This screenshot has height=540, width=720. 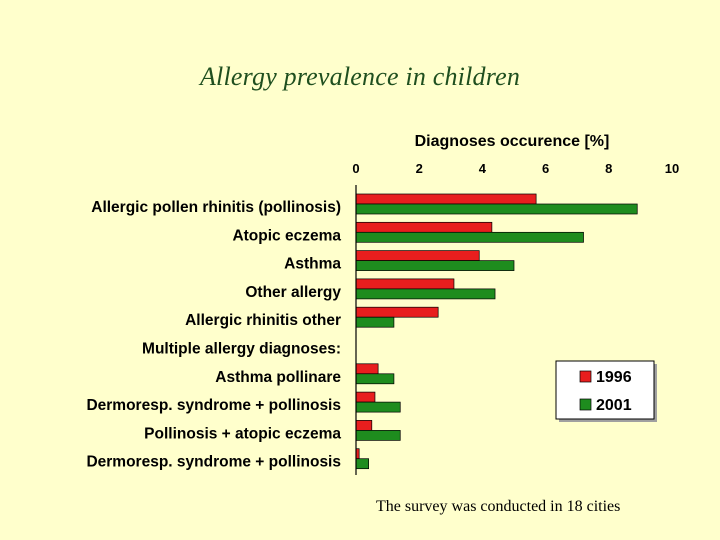 I want to click on x-tick-label: 10, so click(x=672, y=168).